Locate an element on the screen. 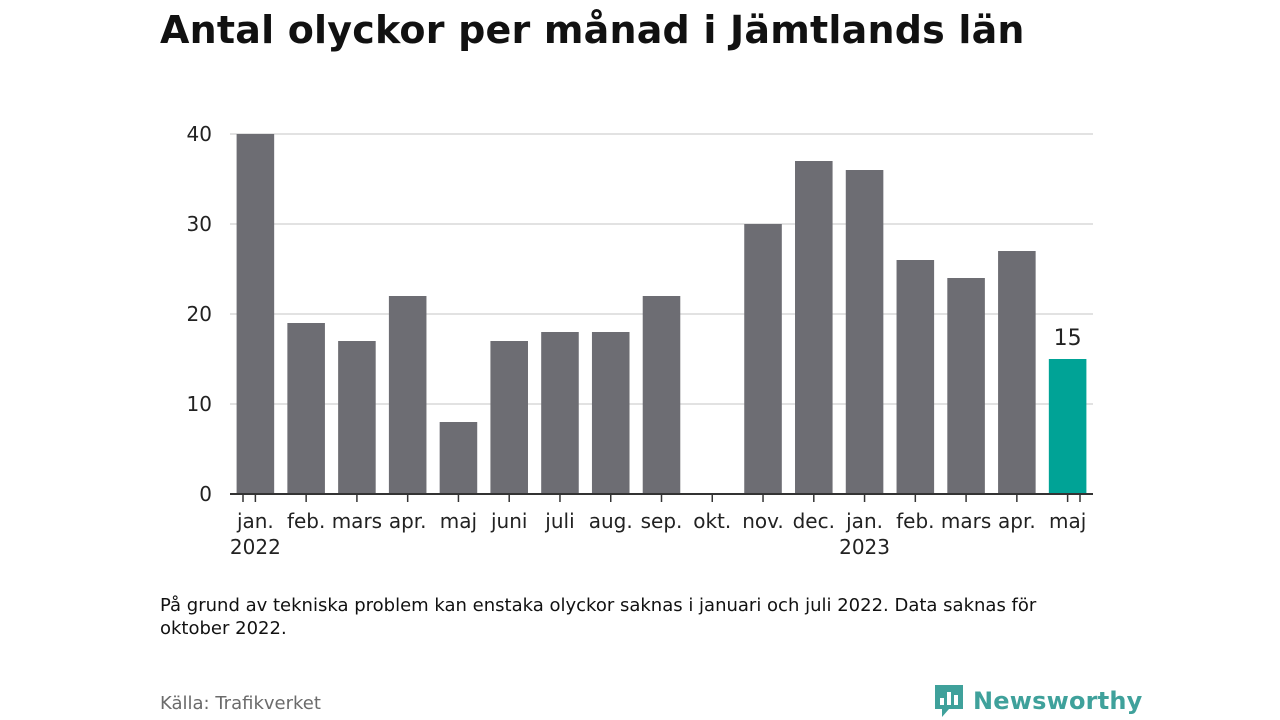  x-tick-label: aug. is located at coordinates (611, 521).